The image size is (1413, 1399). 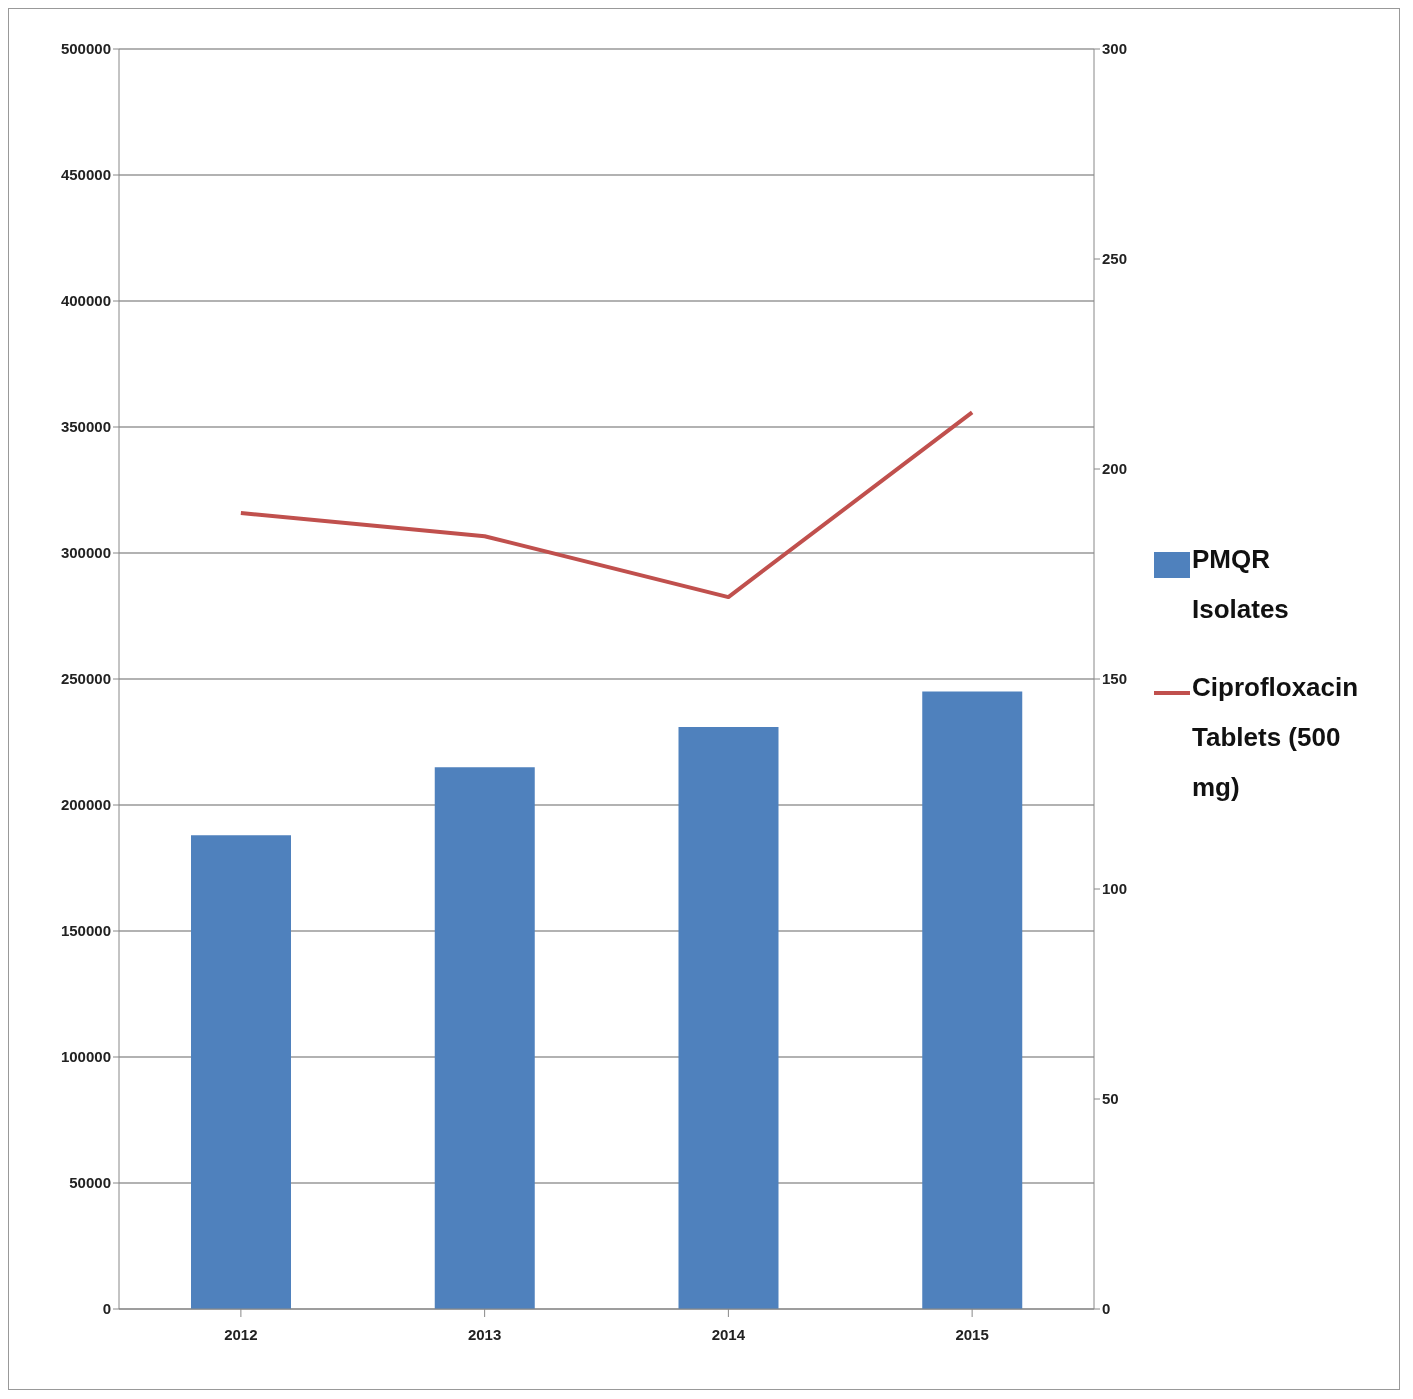 What do you see at coordinates (606, 505) in the screenshot?
I see `line-series` at bounding box center [606, 505].